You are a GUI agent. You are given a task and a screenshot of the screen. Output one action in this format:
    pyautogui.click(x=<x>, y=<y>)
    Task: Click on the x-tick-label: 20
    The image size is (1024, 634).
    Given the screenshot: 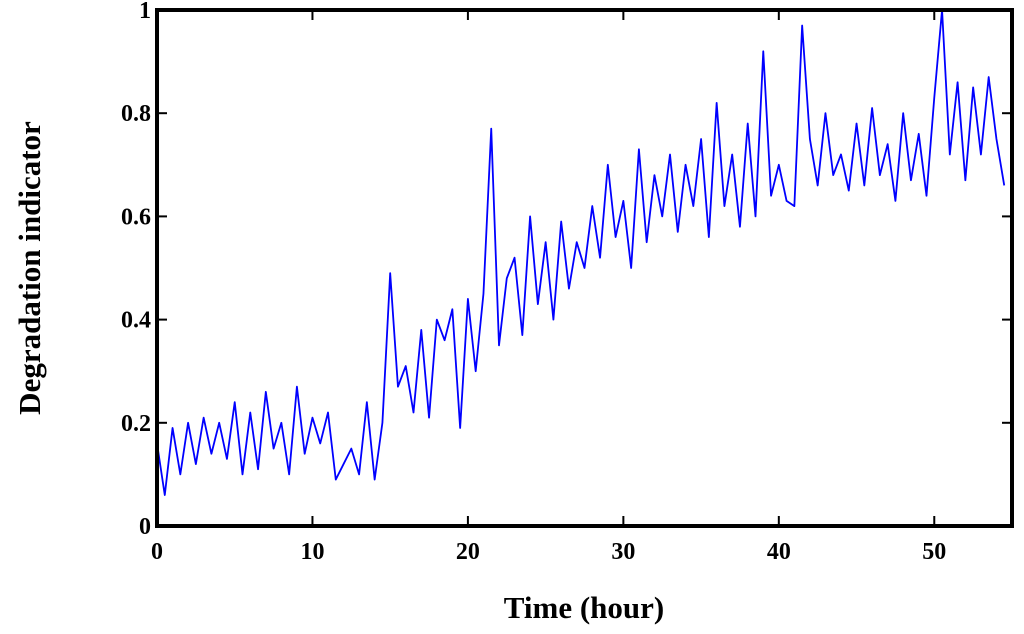 What is the action you would take?
    pyautogui.click(x=468, y=552)
    